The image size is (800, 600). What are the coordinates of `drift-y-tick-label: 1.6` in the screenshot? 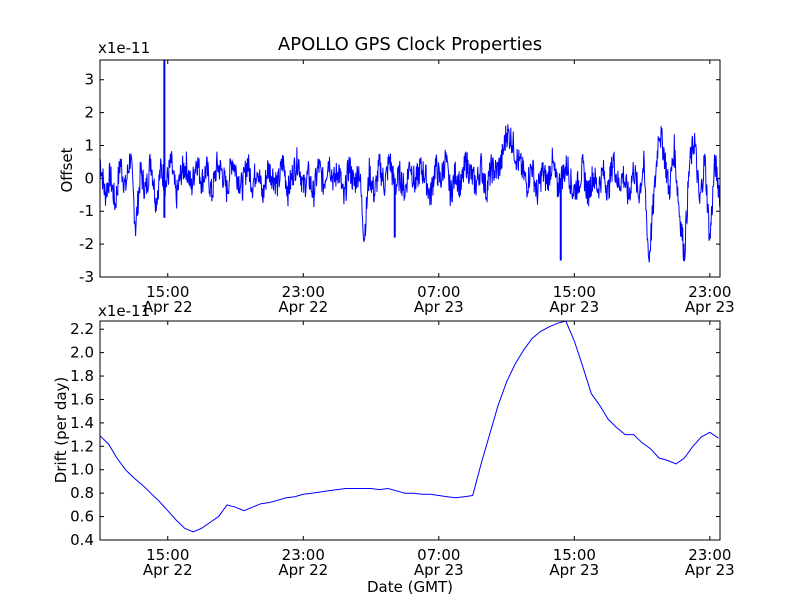 It's located at (82, 399).